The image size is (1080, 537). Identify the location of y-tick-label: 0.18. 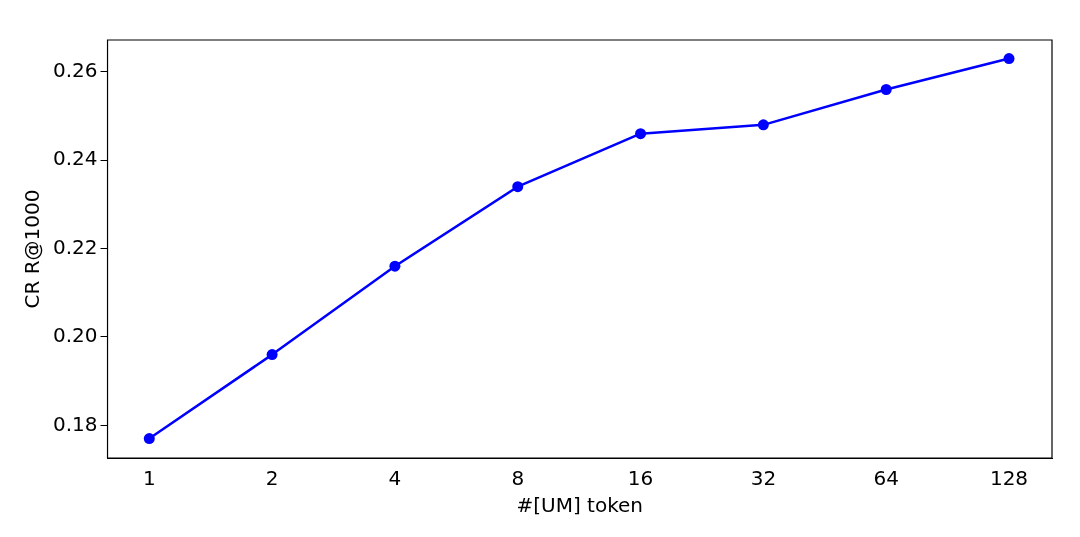
(75, 423).